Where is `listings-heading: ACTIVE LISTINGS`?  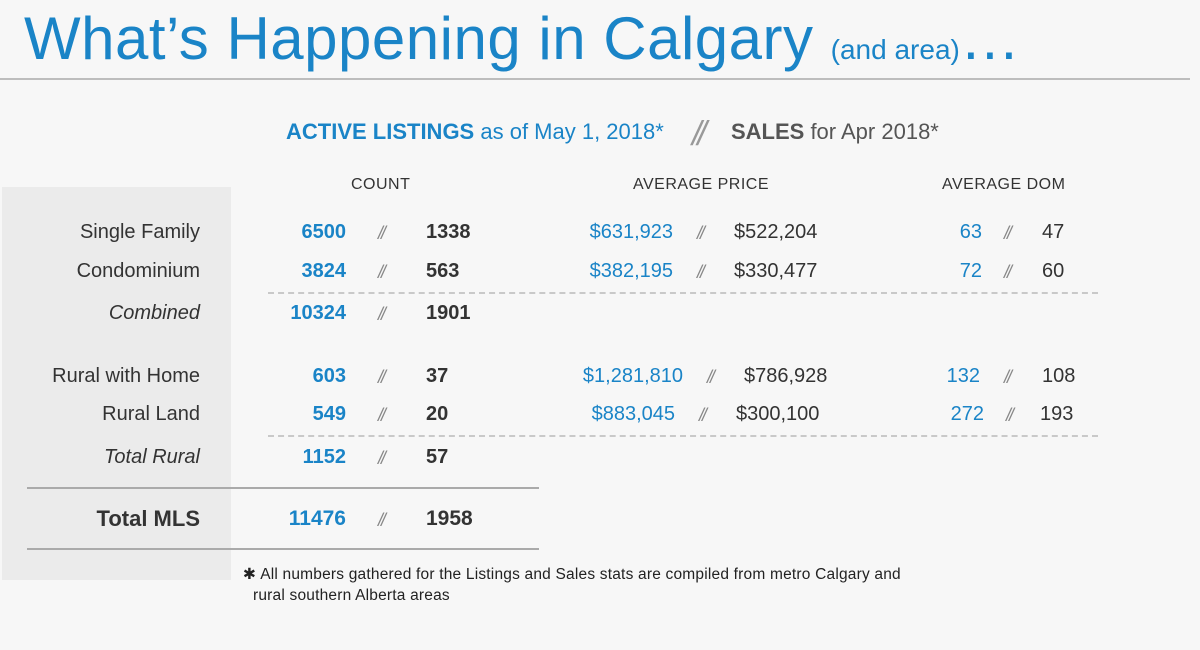 listings-heading: ACTIVE LISTINGS is located at coordinates (380, 131).